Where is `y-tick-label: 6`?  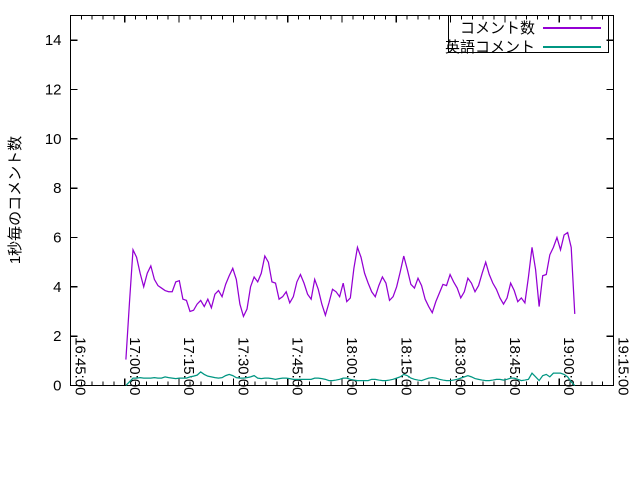 y-tick-label: 6 is located at coordinates (57, 238).